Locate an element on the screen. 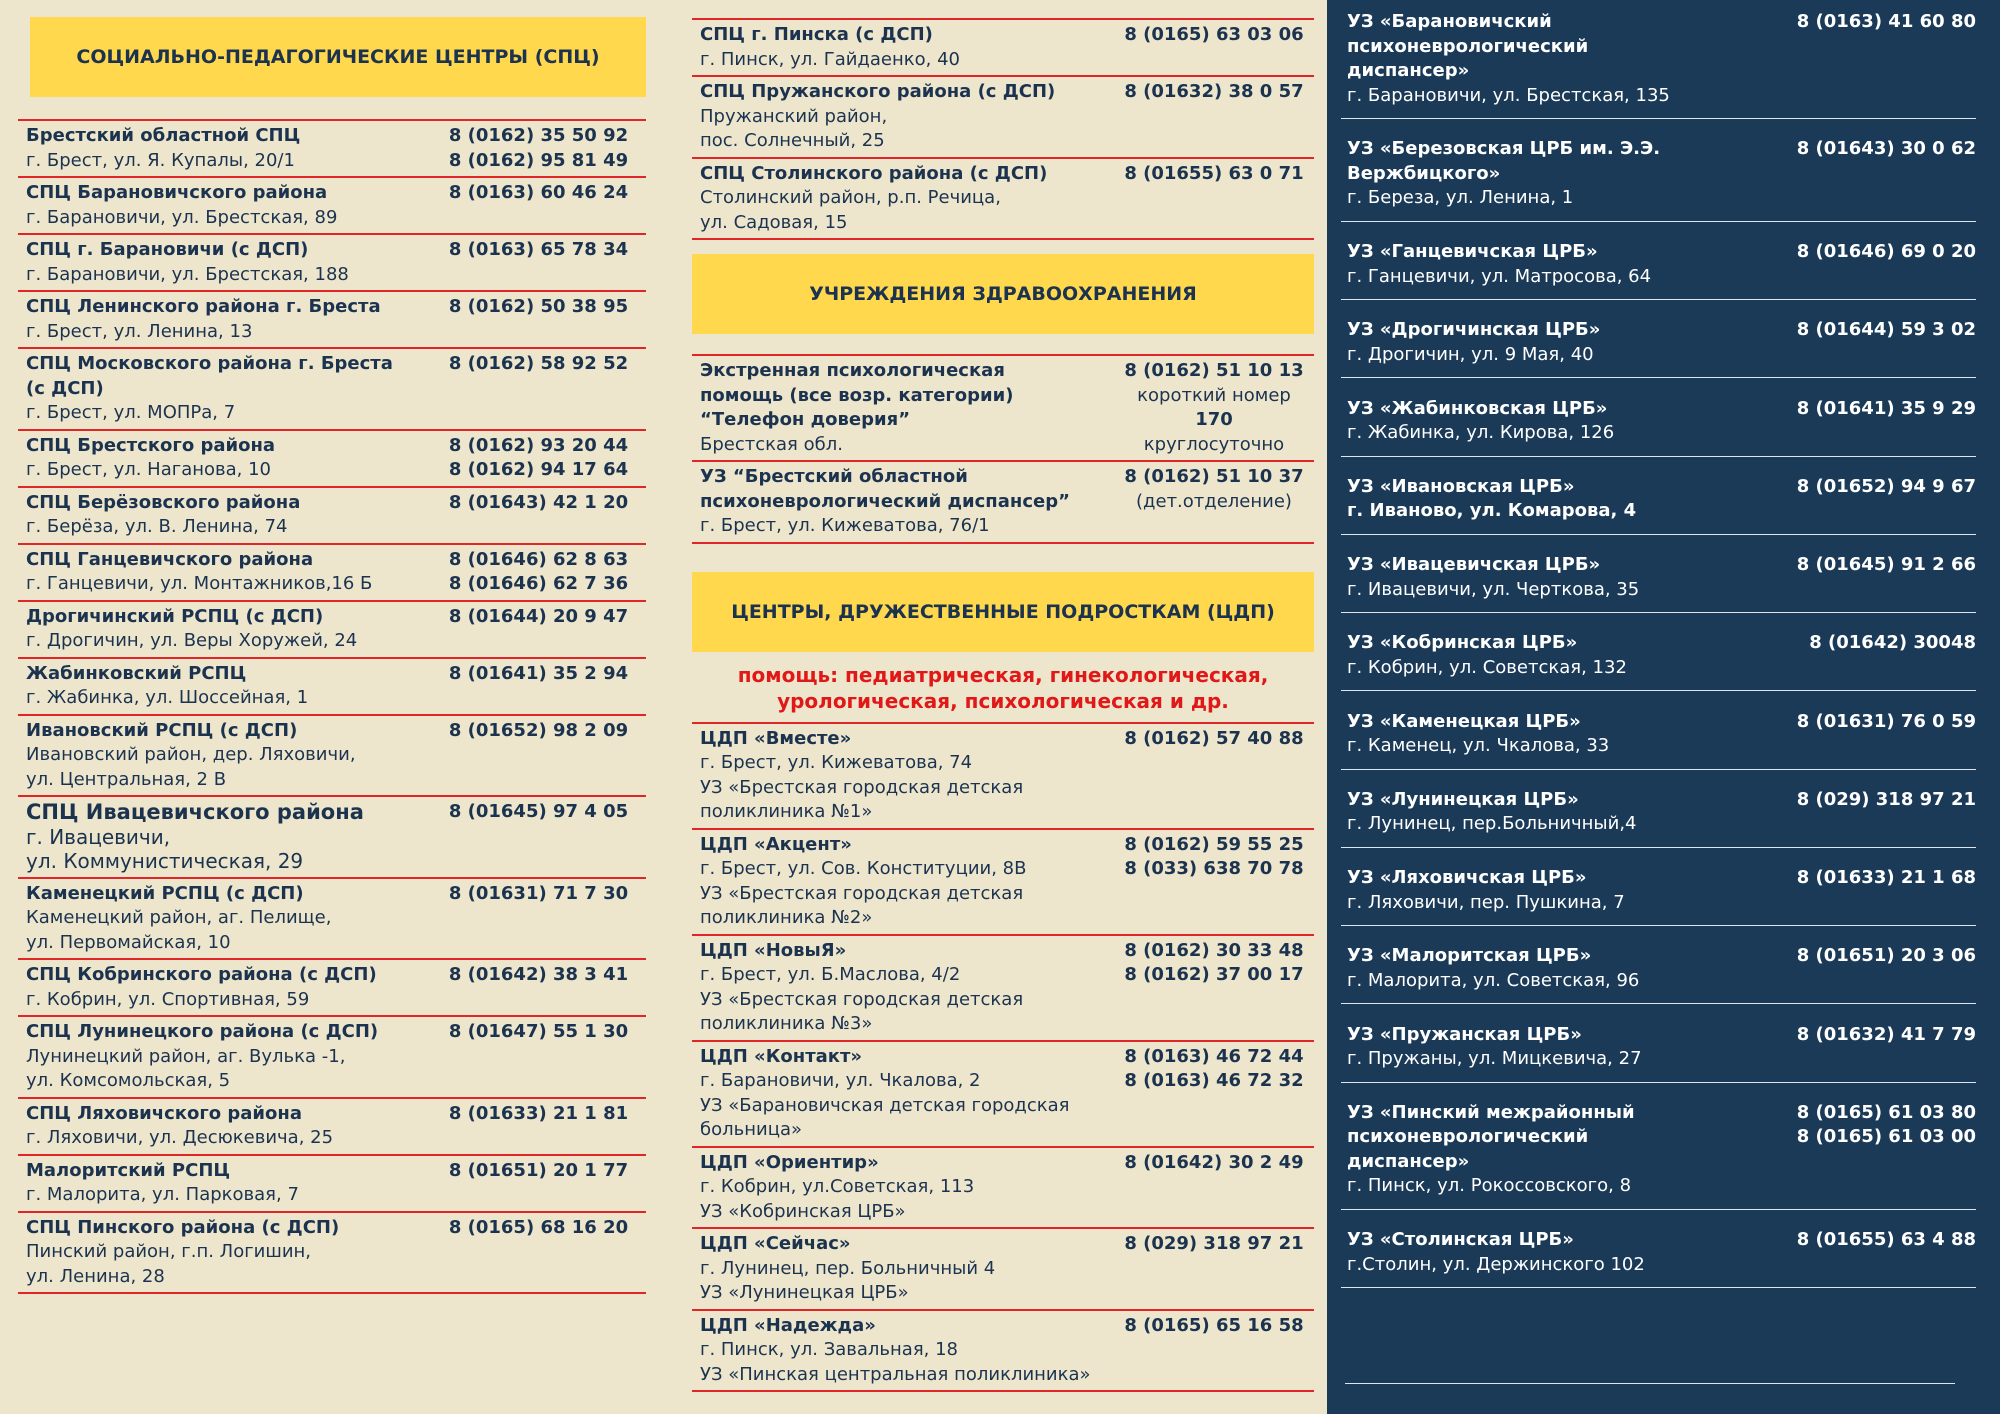 This screenshot has height=1414, width=2000. name-line: СПЦ Лунинецкого района (с ДСП) is located at coordinates (202, 1031).